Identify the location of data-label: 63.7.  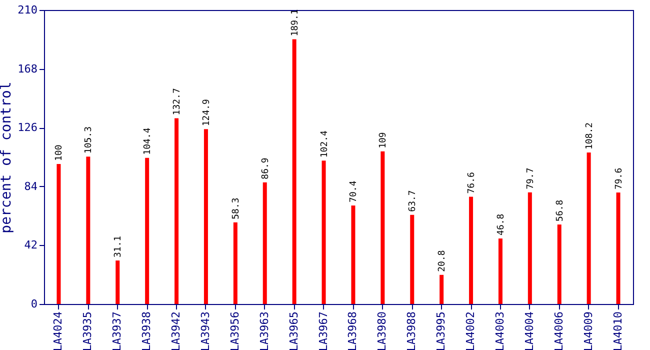
(413, 201).